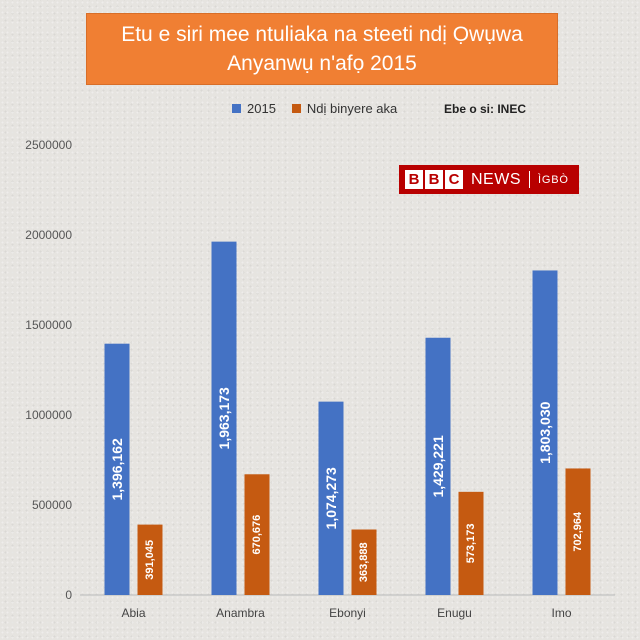  What do you see at coordinates (454, 613) in the screenshot?
I see `x-tick-label-enugu: Enugu` at bounding box center [454, 613].